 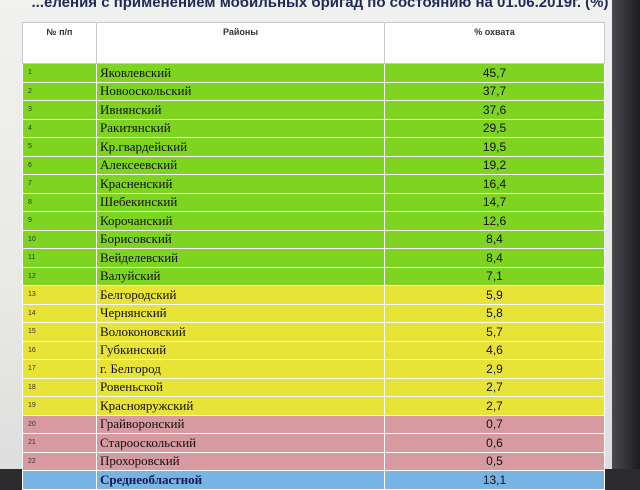 I want to click on table-row: 10 Борисовский 8,4, so click(x=313, y=239).